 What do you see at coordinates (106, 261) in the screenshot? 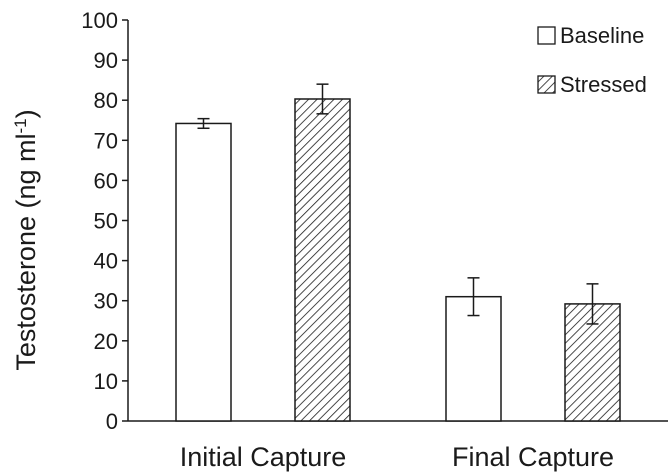
I see `y-tick-label: 40` at bounding box center [106, 261].